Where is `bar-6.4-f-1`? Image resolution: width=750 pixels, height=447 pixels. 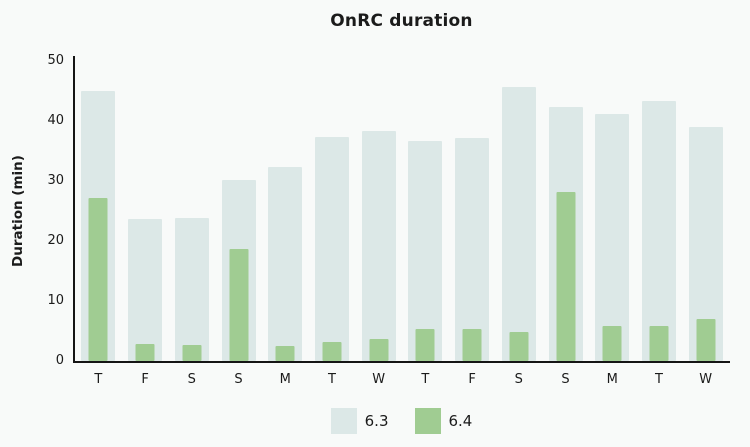
bar-6.4-f-1 is located at coordinates (145, 352).